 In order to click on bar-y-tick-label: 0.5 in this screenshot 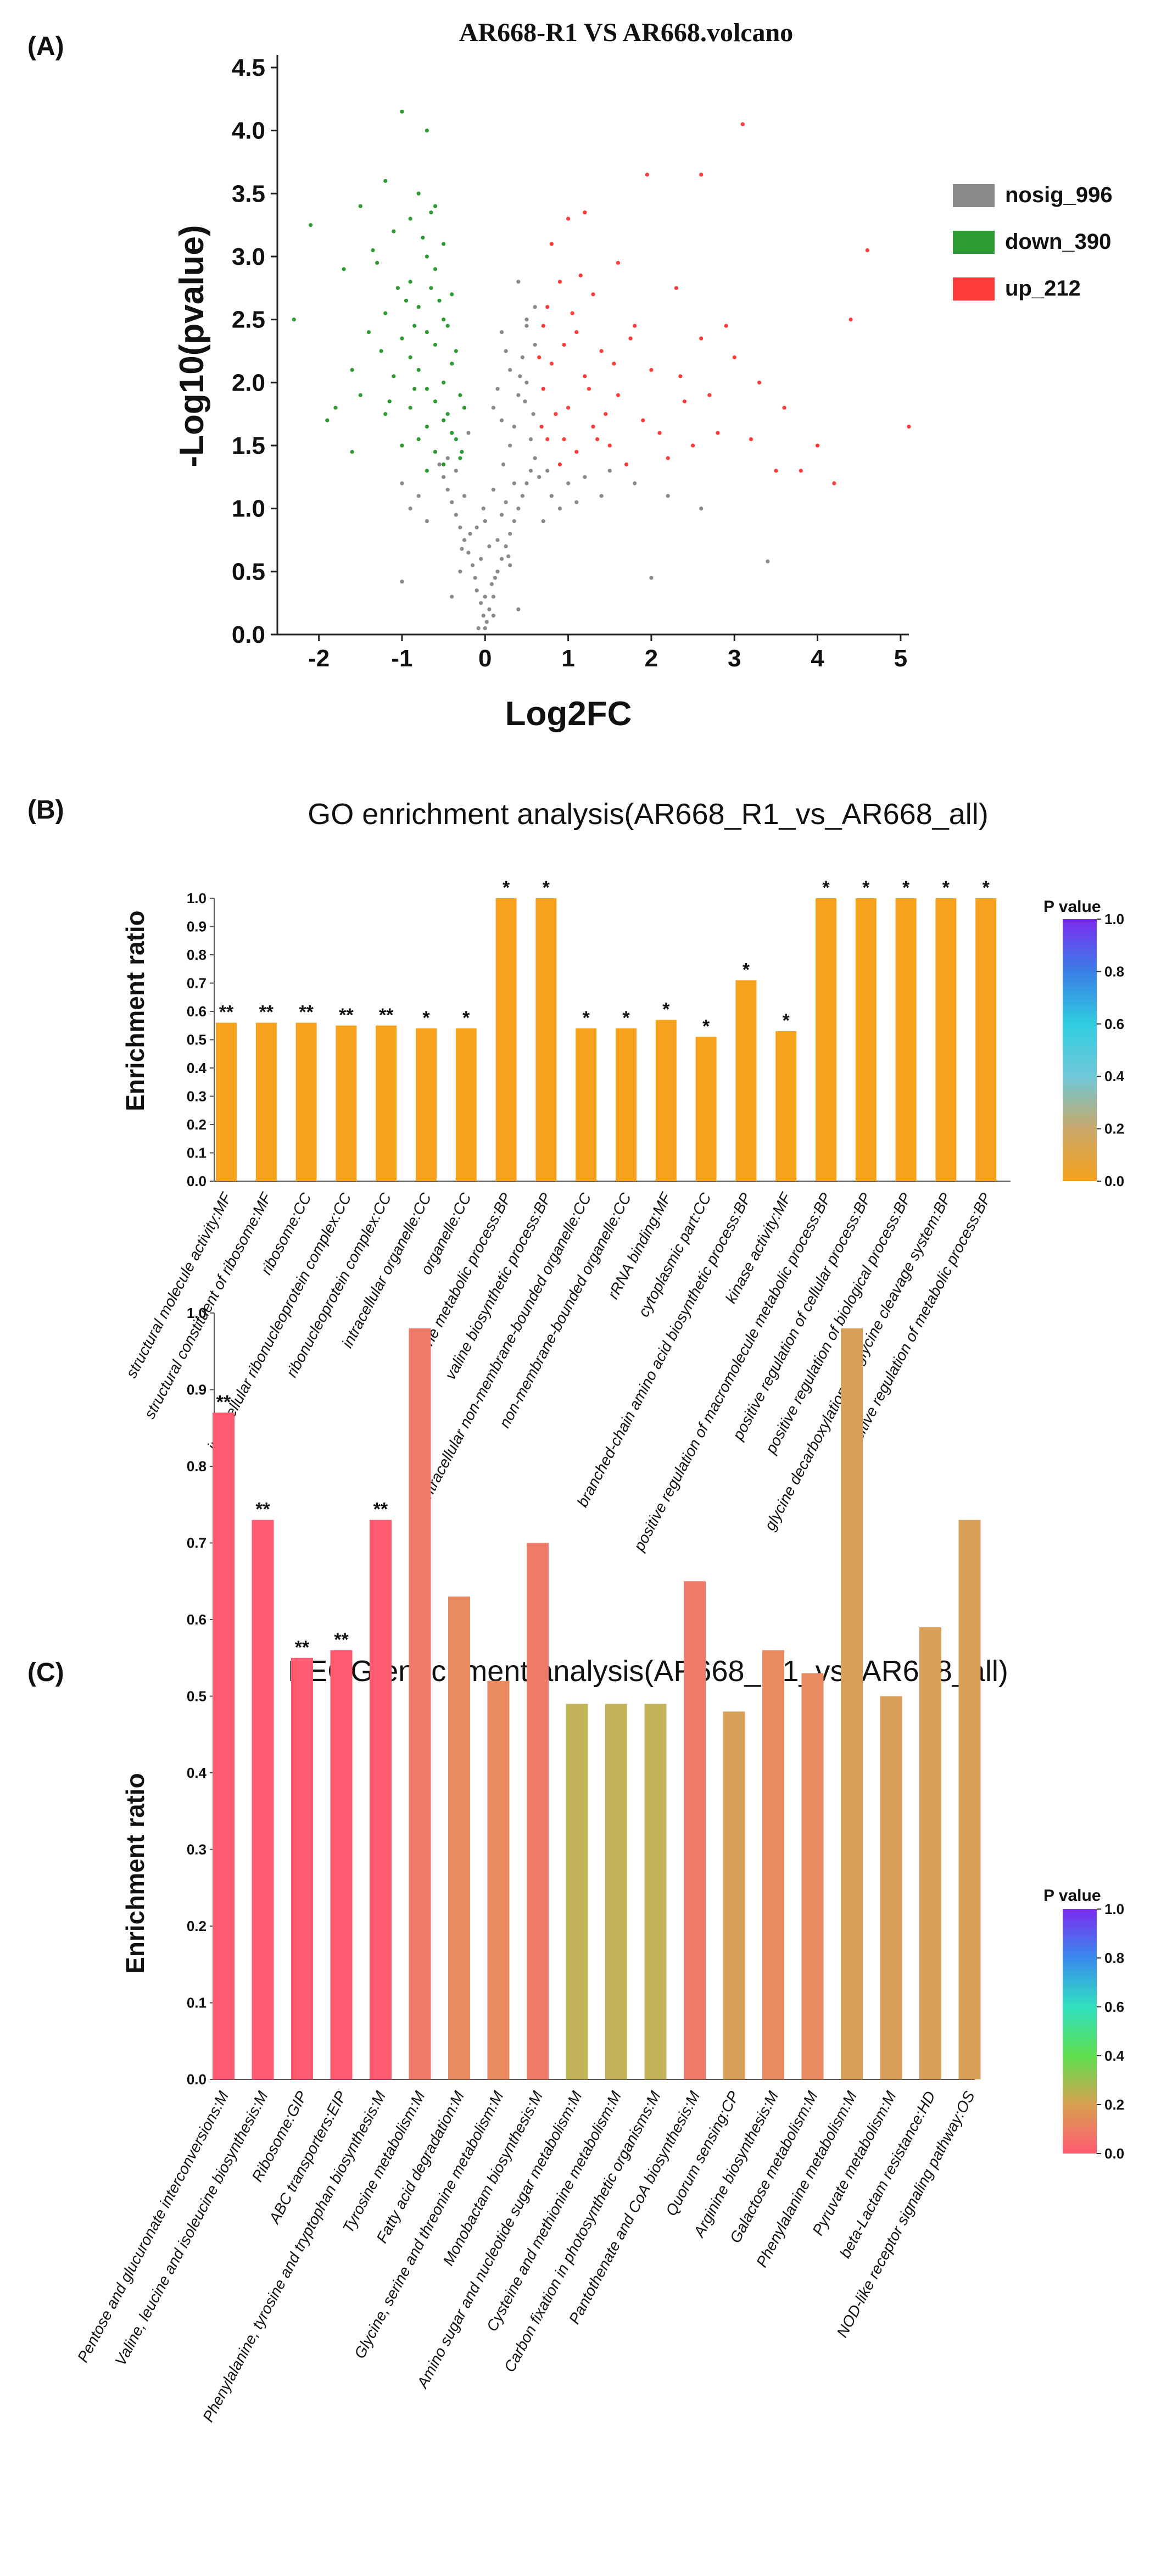, I will do `click(196, 1696)`.